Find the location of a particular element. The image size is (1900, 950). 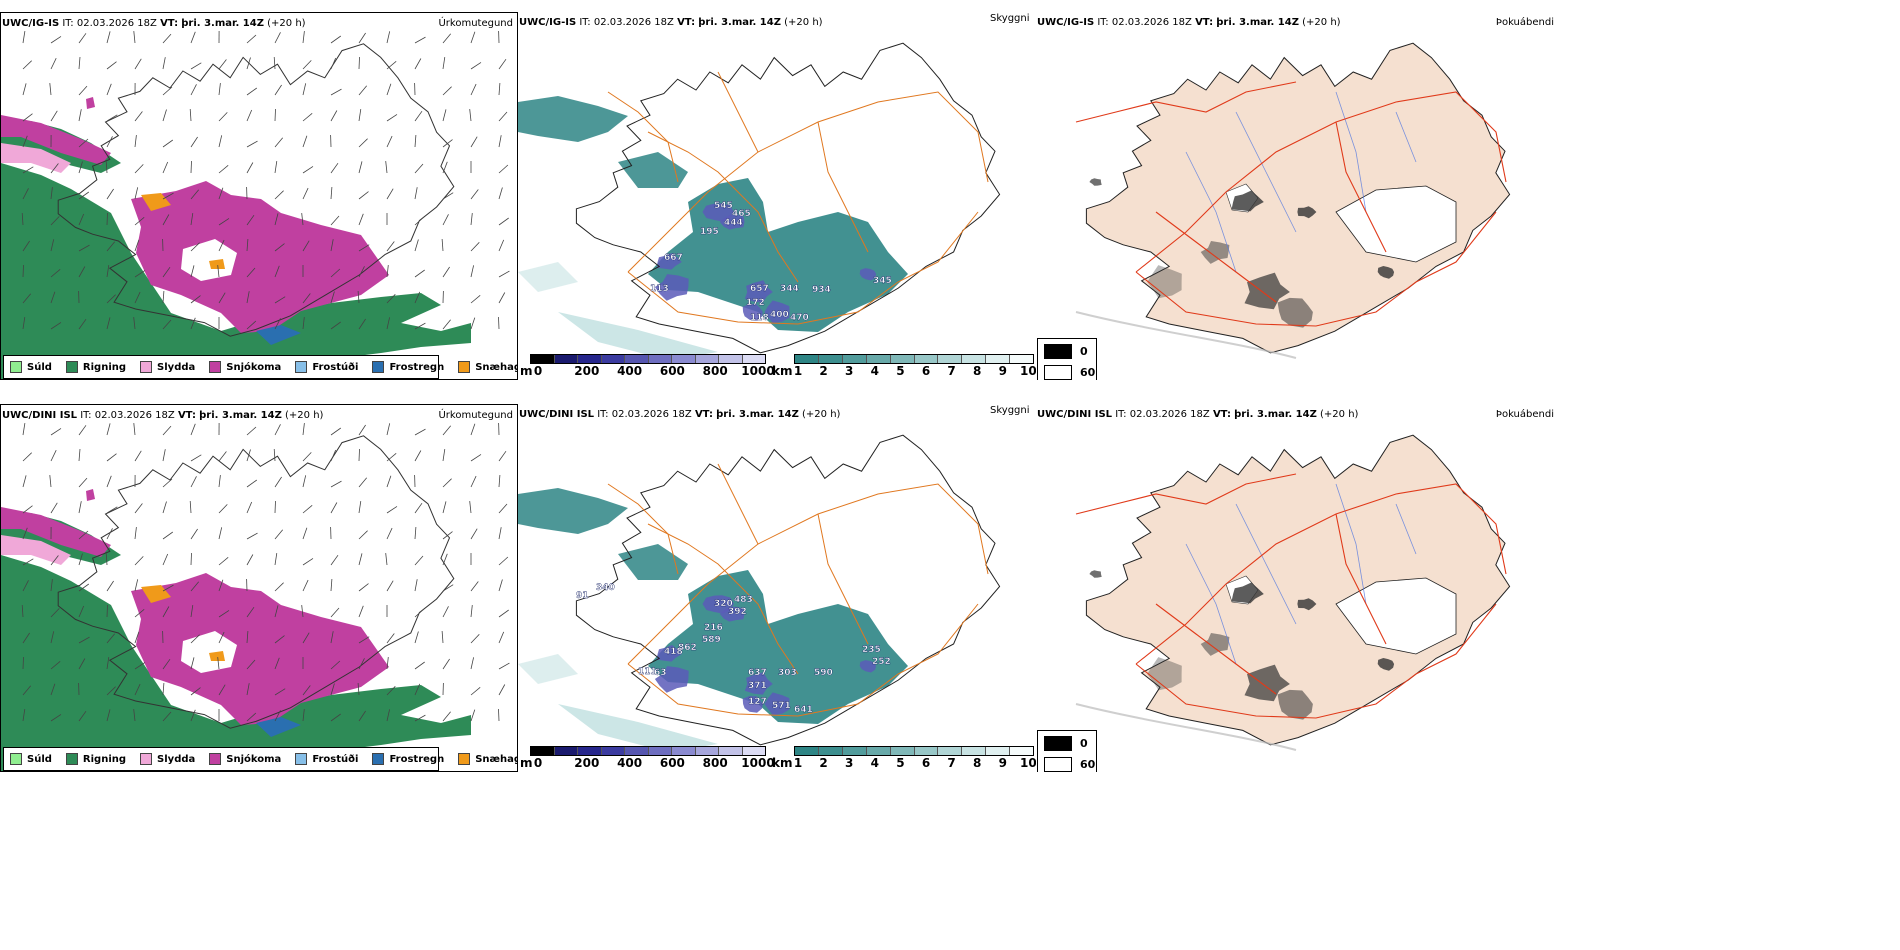

colorbar-swatches is located at coordinates (914, 751).